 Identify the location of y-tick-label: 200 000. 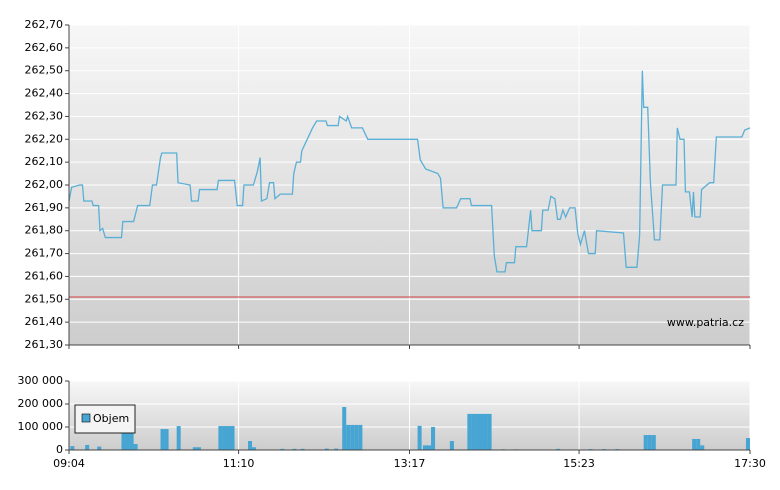
(41, 403).